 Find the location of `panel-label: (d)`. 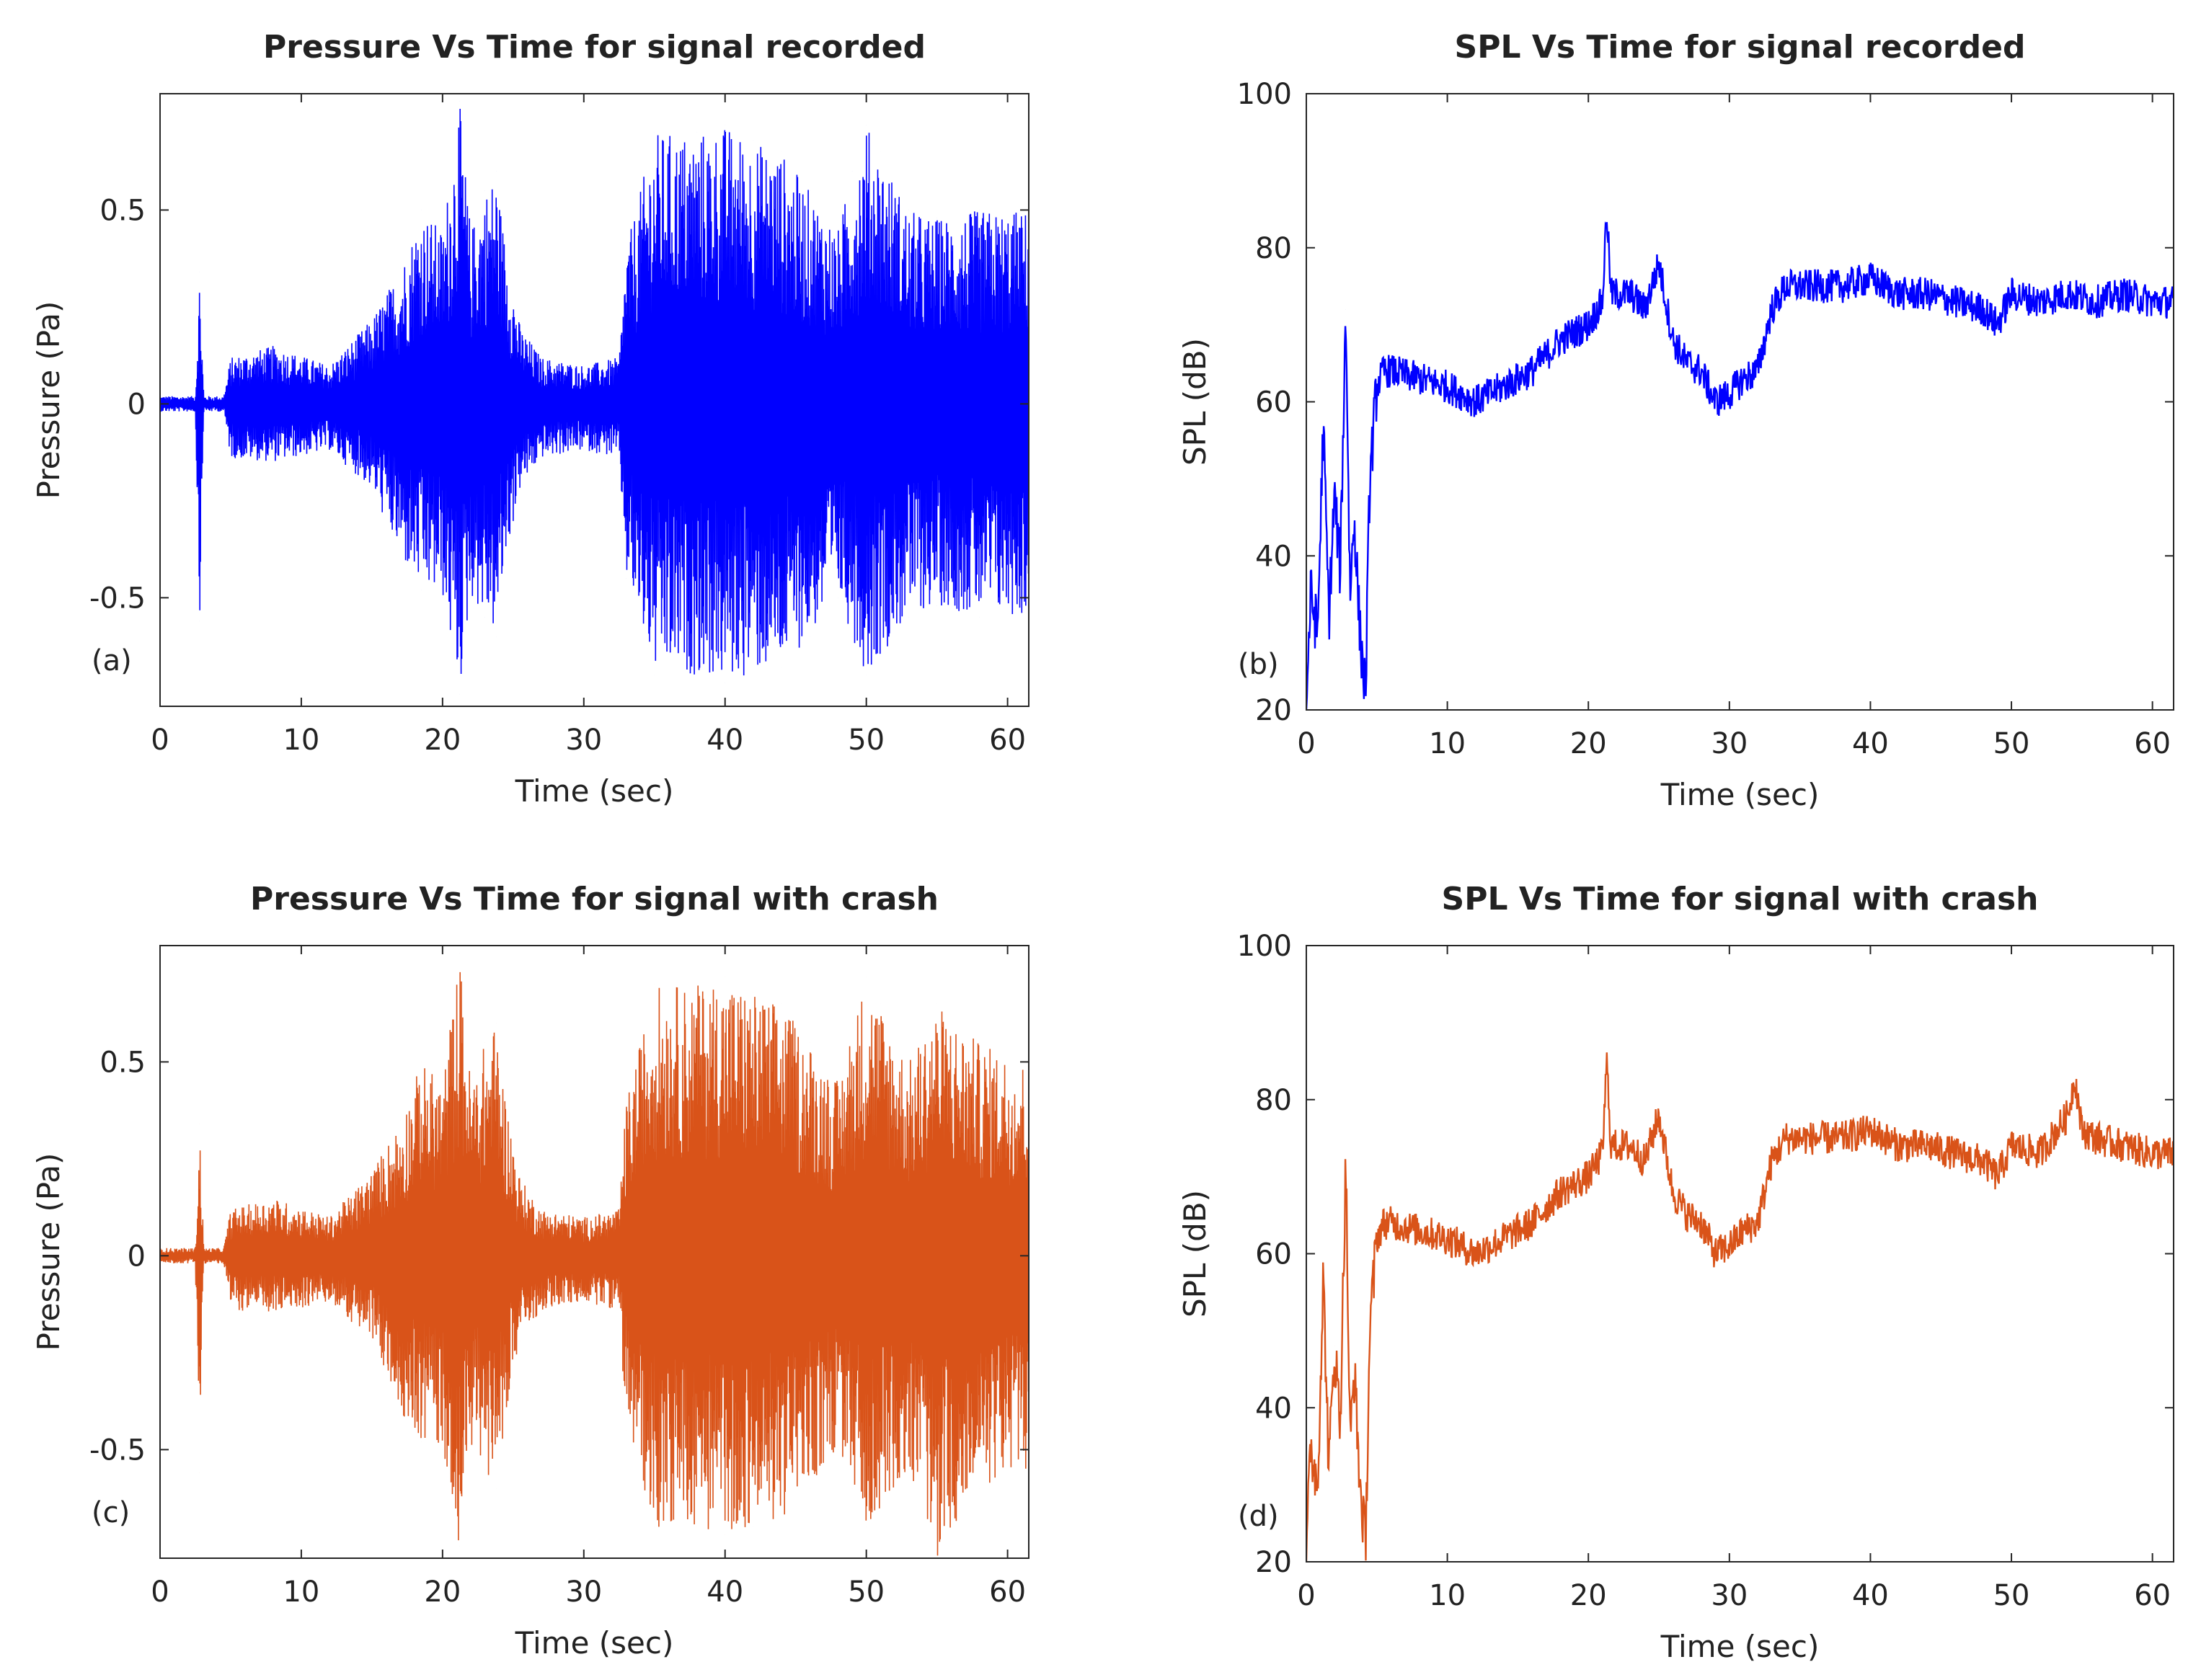

panel-label: (d) is located at coordinates (1258, 1516).